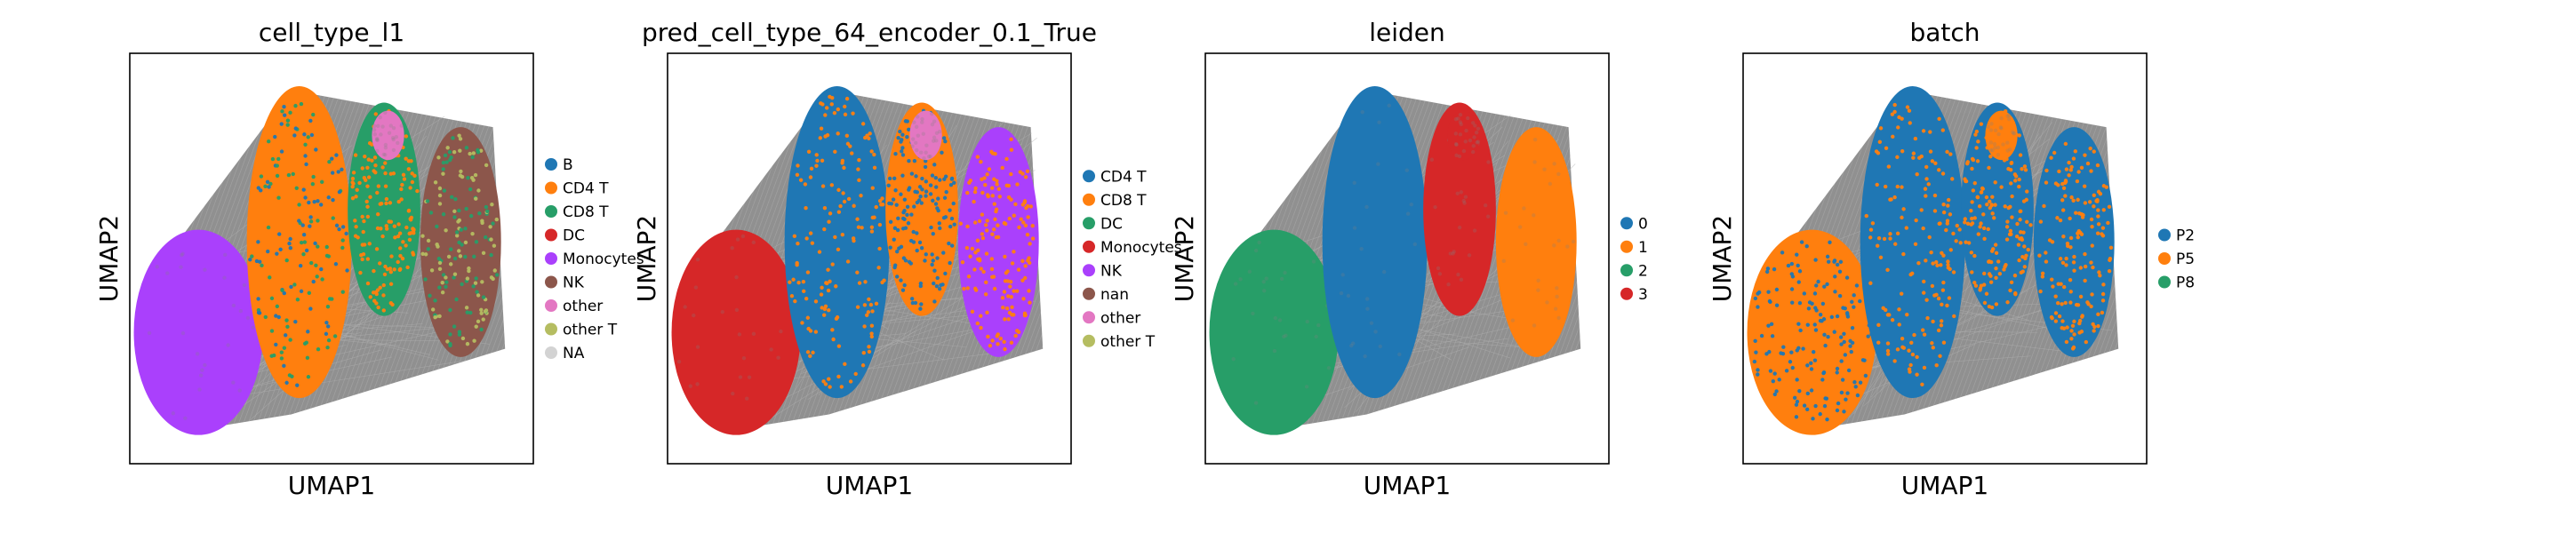  Describe the element at coordinates (384, 209) in the screenshot. I see `cluster-midR` at that location.